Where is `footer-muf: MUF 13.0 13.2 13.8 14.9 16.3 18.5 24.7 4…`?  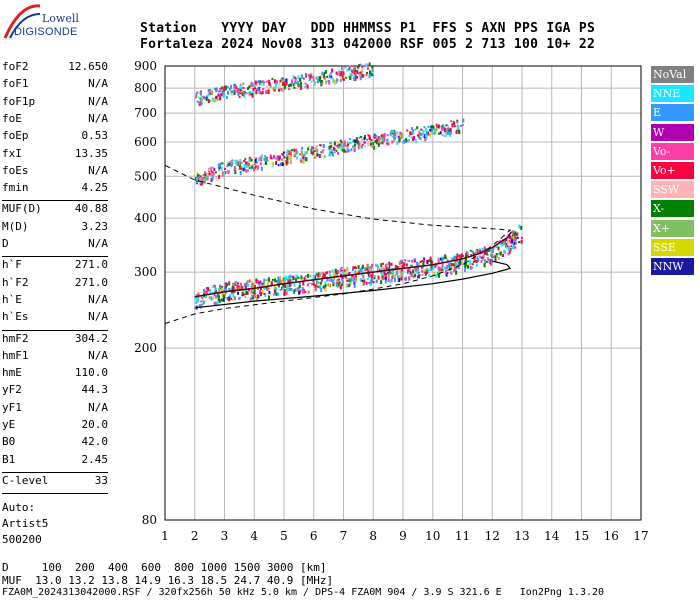 footer-muf: MUF 13.0 13.2 13.8 14.9 16.3 18.5 24.7 4… is located at coordinates (168, 580).